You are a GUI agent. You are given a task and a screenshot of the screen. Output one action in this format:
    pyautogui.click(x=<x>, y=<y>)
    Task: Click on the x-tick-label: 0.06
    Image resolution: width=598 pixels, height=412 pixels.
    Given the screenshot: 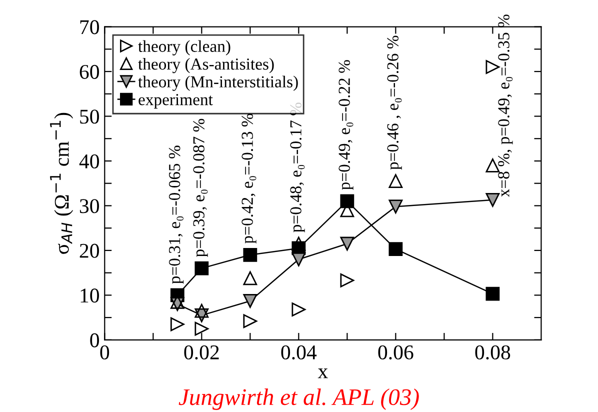 What is the action you would take?
    pyautogui.click(x=396, y=352)
    